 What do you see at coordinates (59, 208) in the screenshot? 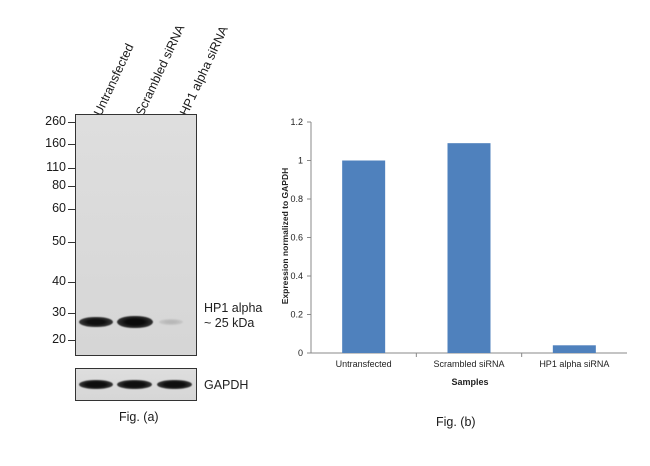
I see `marker-60: 60` at bounding box center [59, 208].